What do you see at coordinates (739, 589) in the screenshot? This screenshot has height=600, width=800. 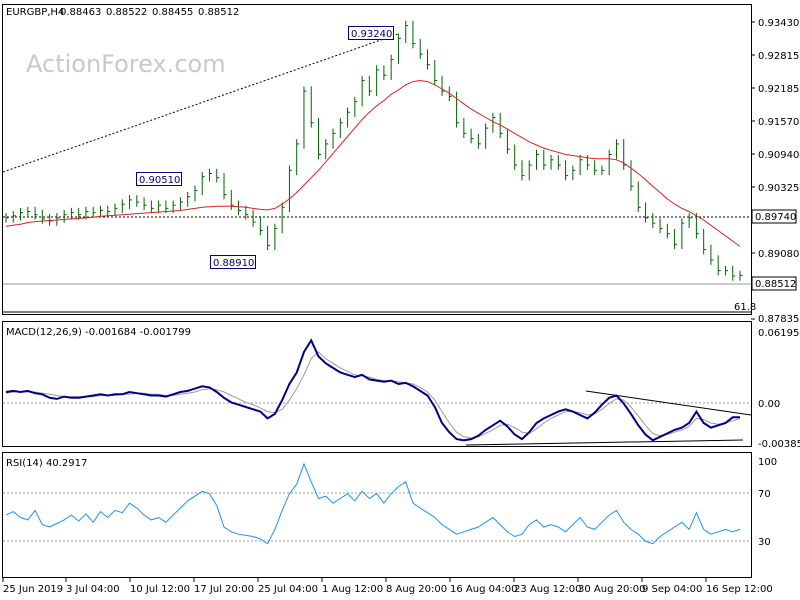 I see `time-tick-label: 16 Sep 12:00` at bounding box center [739, 589].